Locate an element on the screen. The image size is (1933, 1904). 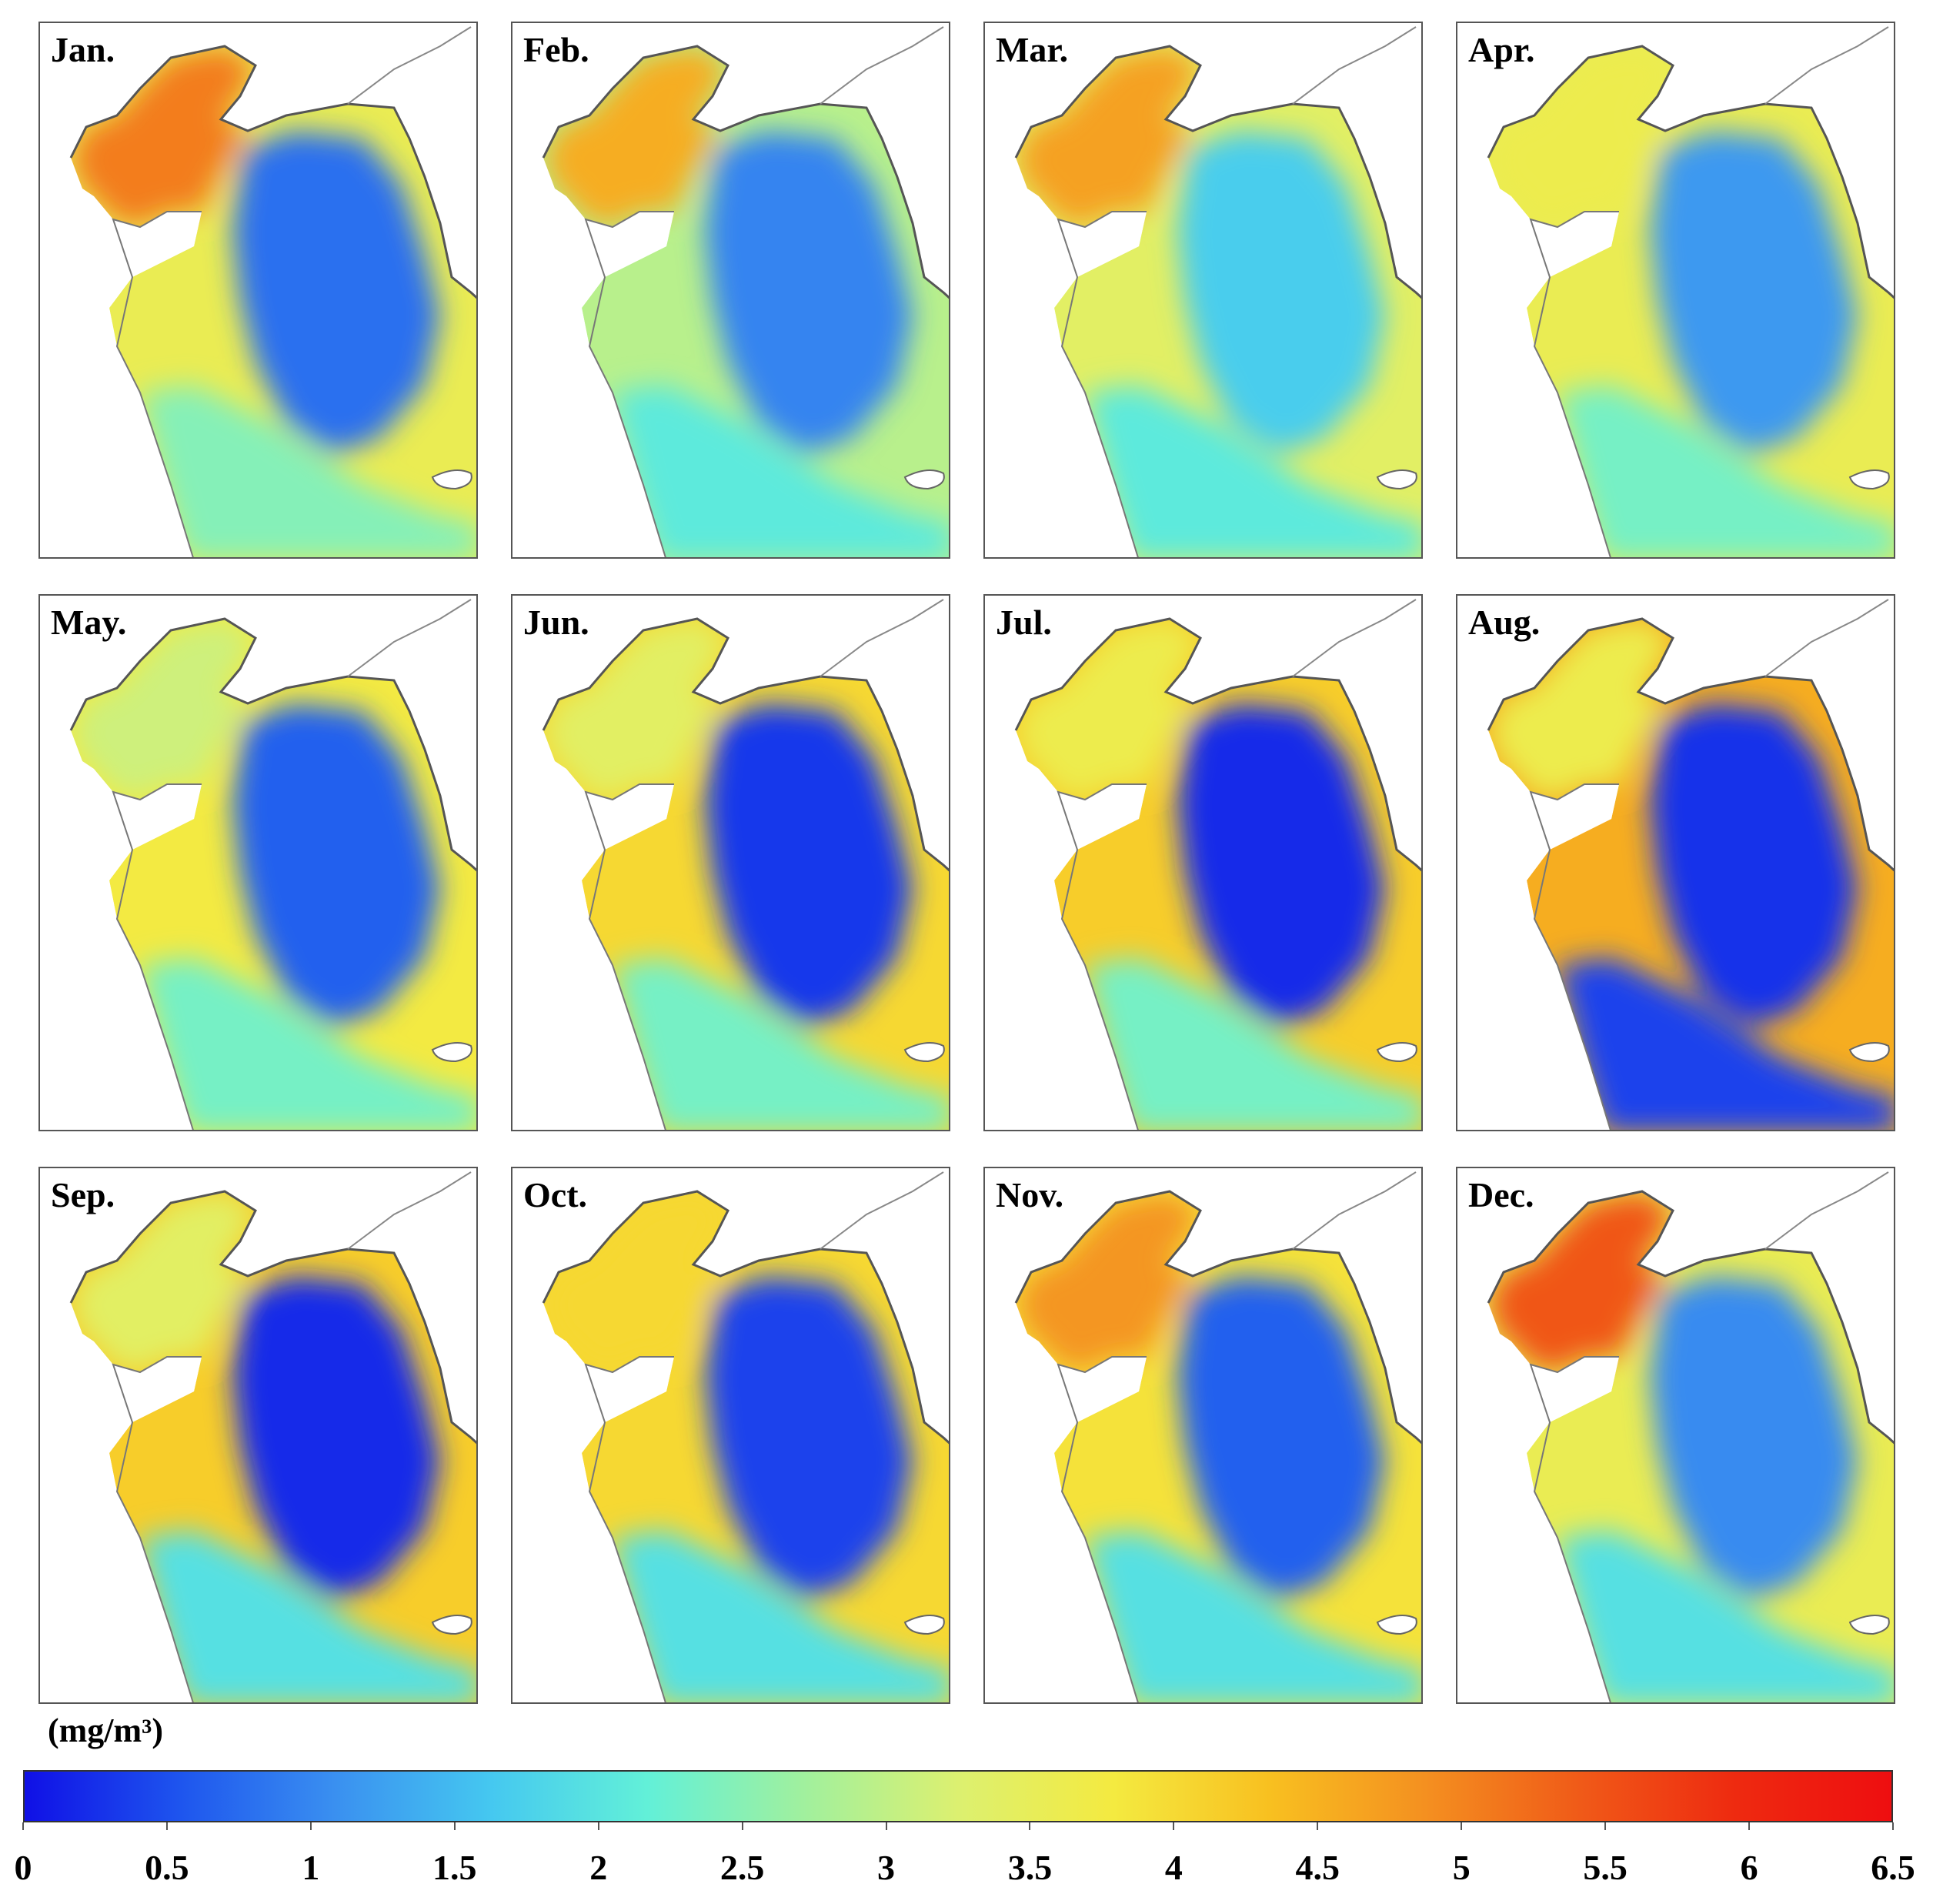
colorbar-tick-label: 1.5 is located at coordinates (454, 1867).